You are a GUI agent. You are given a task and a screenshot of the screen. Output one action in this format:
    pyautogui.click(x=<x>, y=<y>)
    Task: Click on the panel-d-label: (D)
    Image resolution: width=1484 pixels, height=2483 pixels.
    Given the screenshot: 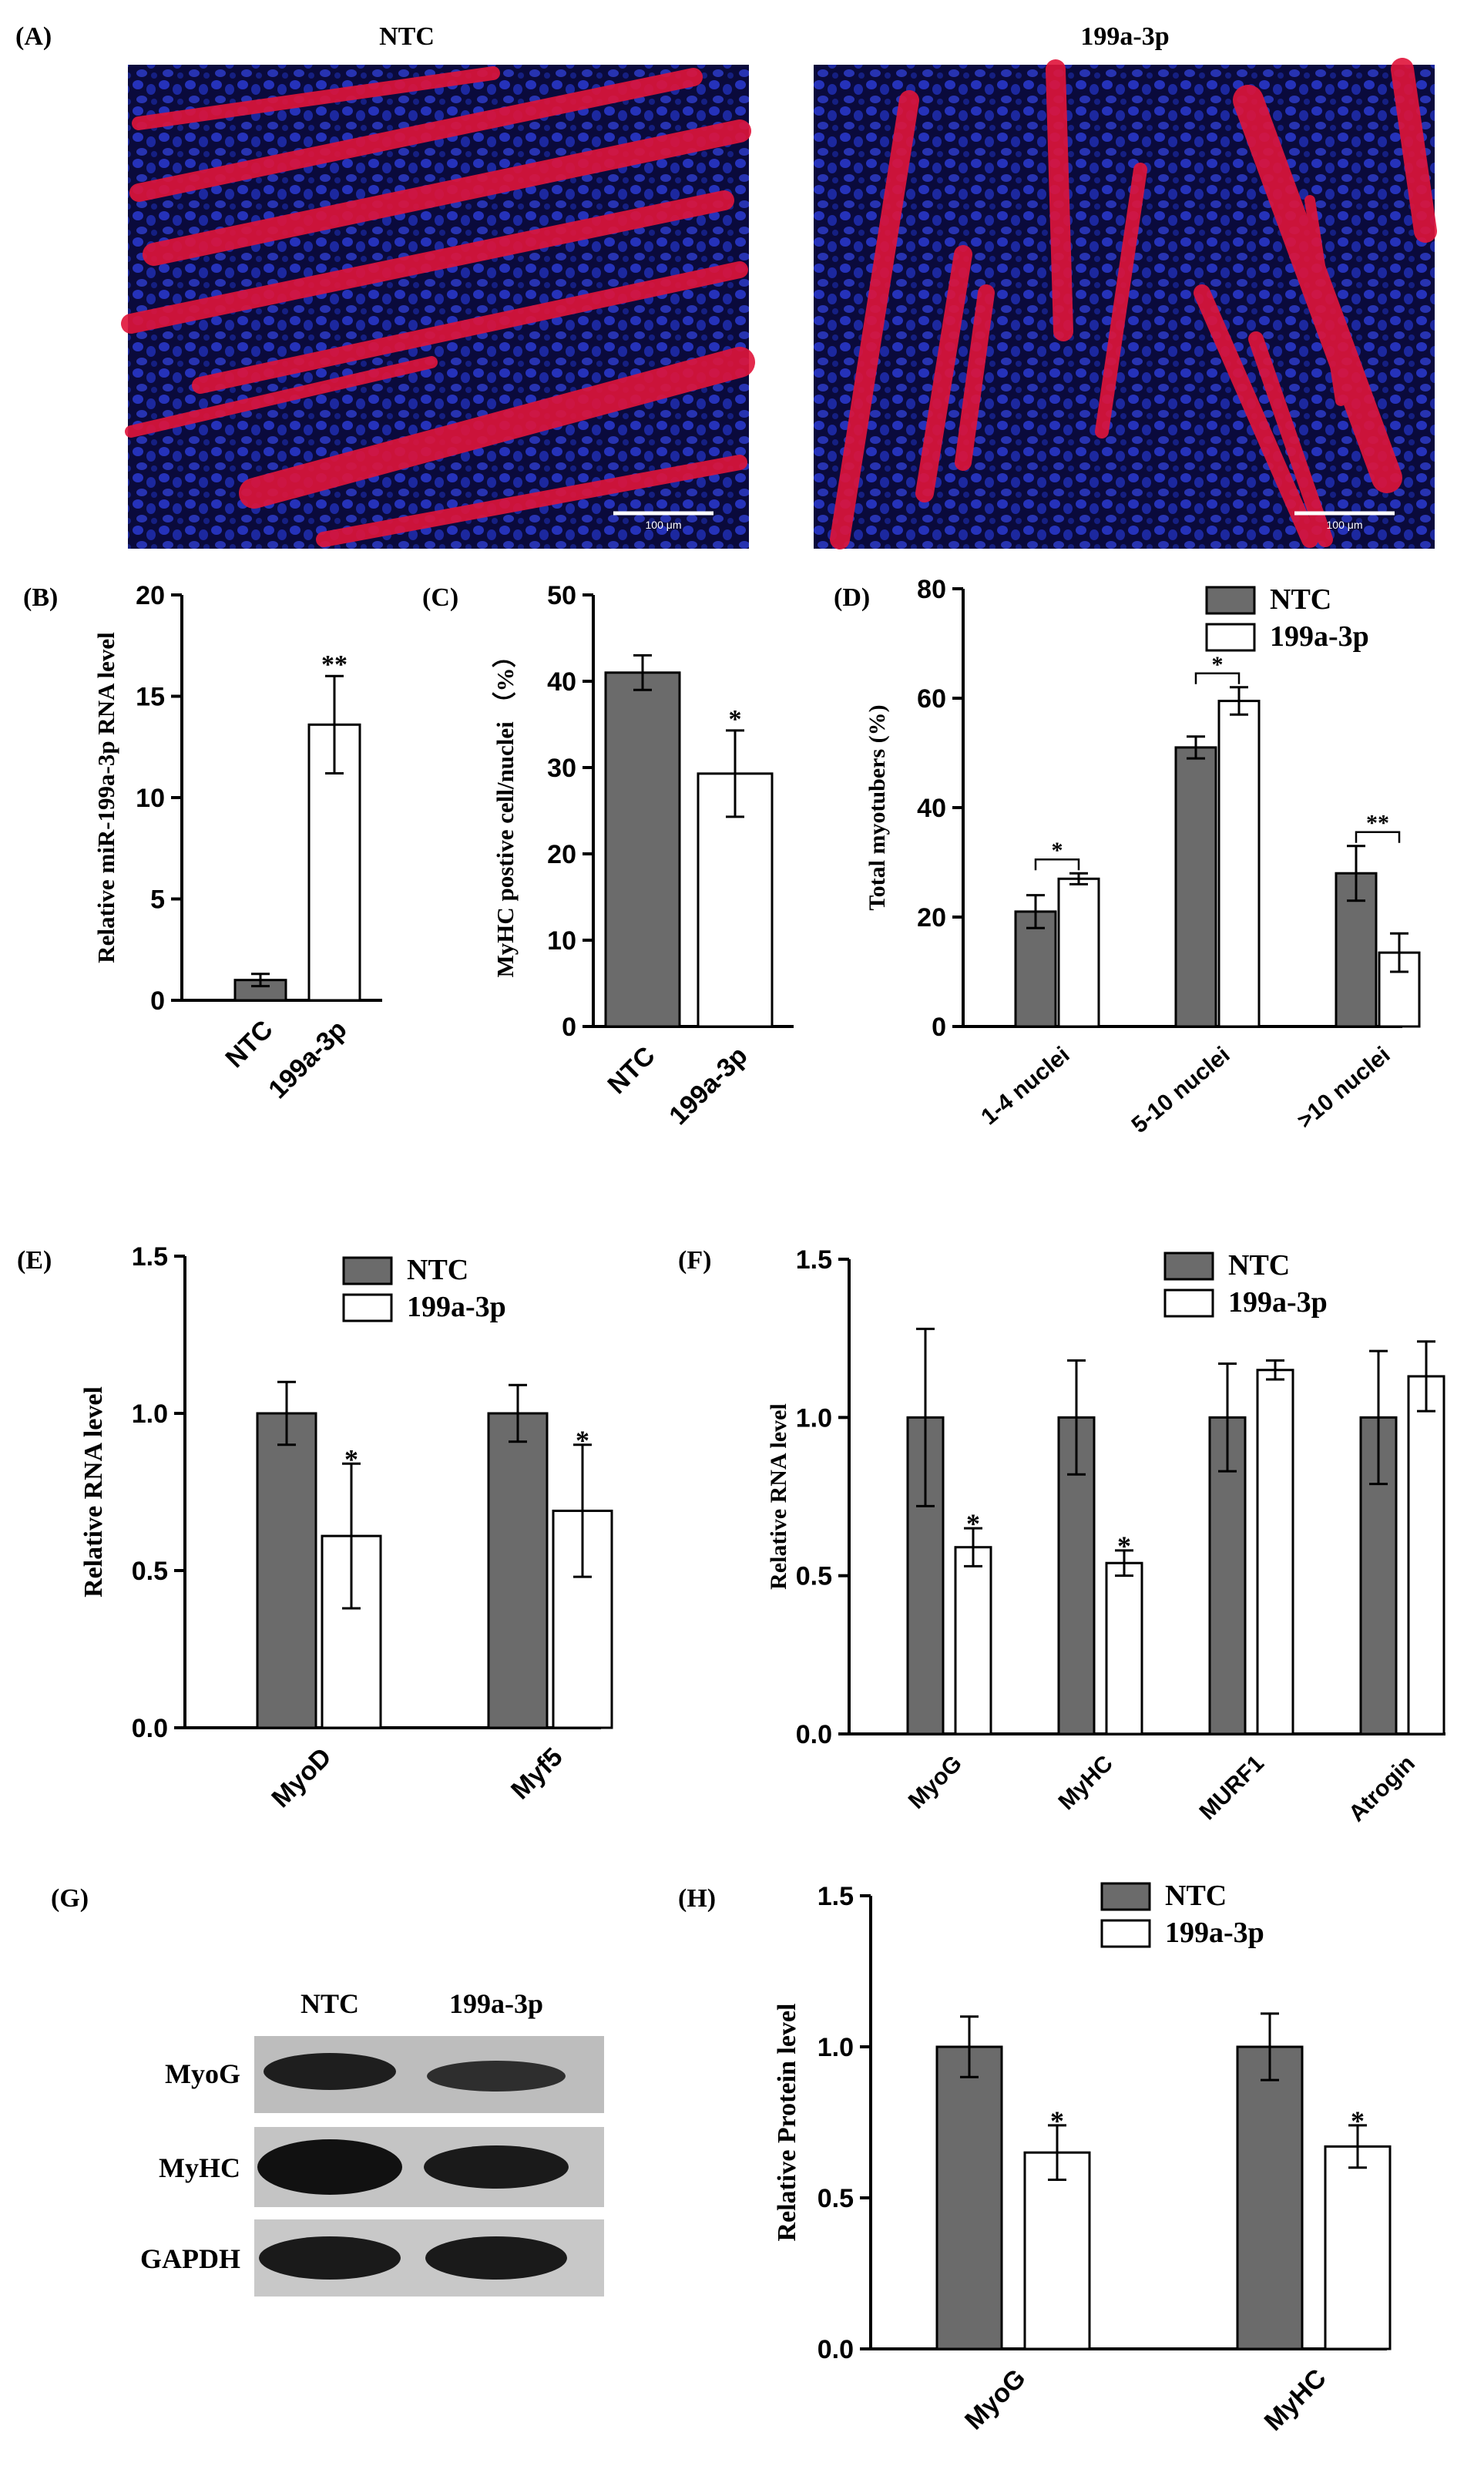 What is the action you would take?
    pyautogui.click(x=852, y=597)
    